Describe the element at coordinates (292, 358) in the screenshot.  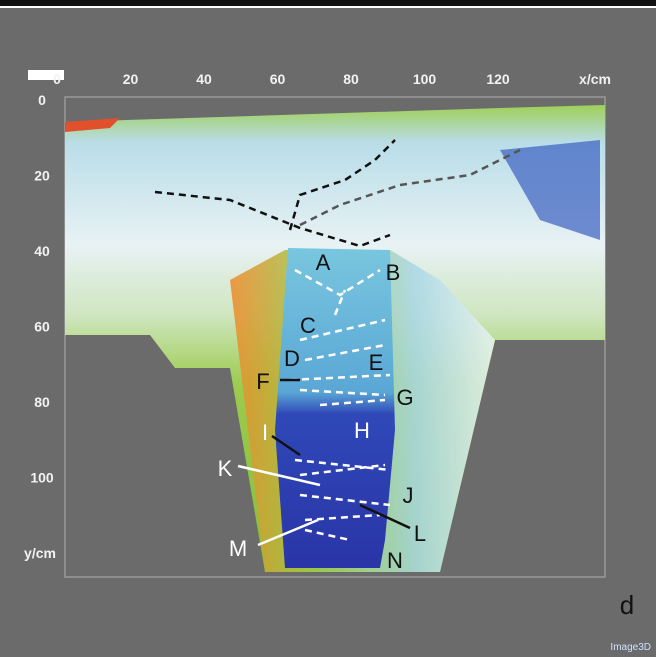
I see `region-label: D` at that location.